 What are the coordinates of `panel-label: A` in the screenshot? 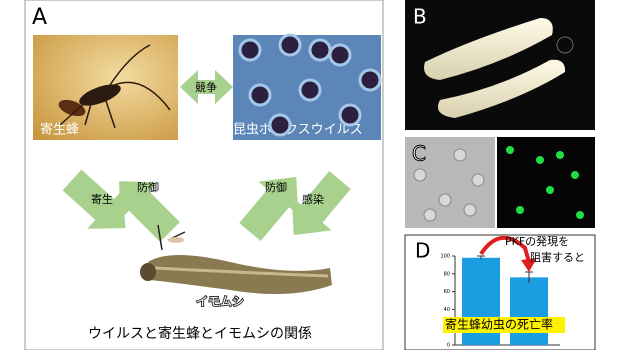 It's located at (39, 17).